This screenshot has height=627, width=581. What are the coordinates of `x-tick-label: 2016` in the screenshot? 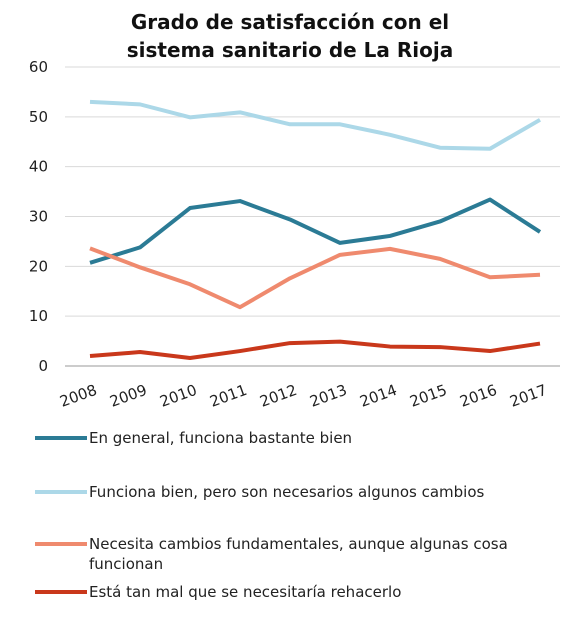 It's located at (478, 396).